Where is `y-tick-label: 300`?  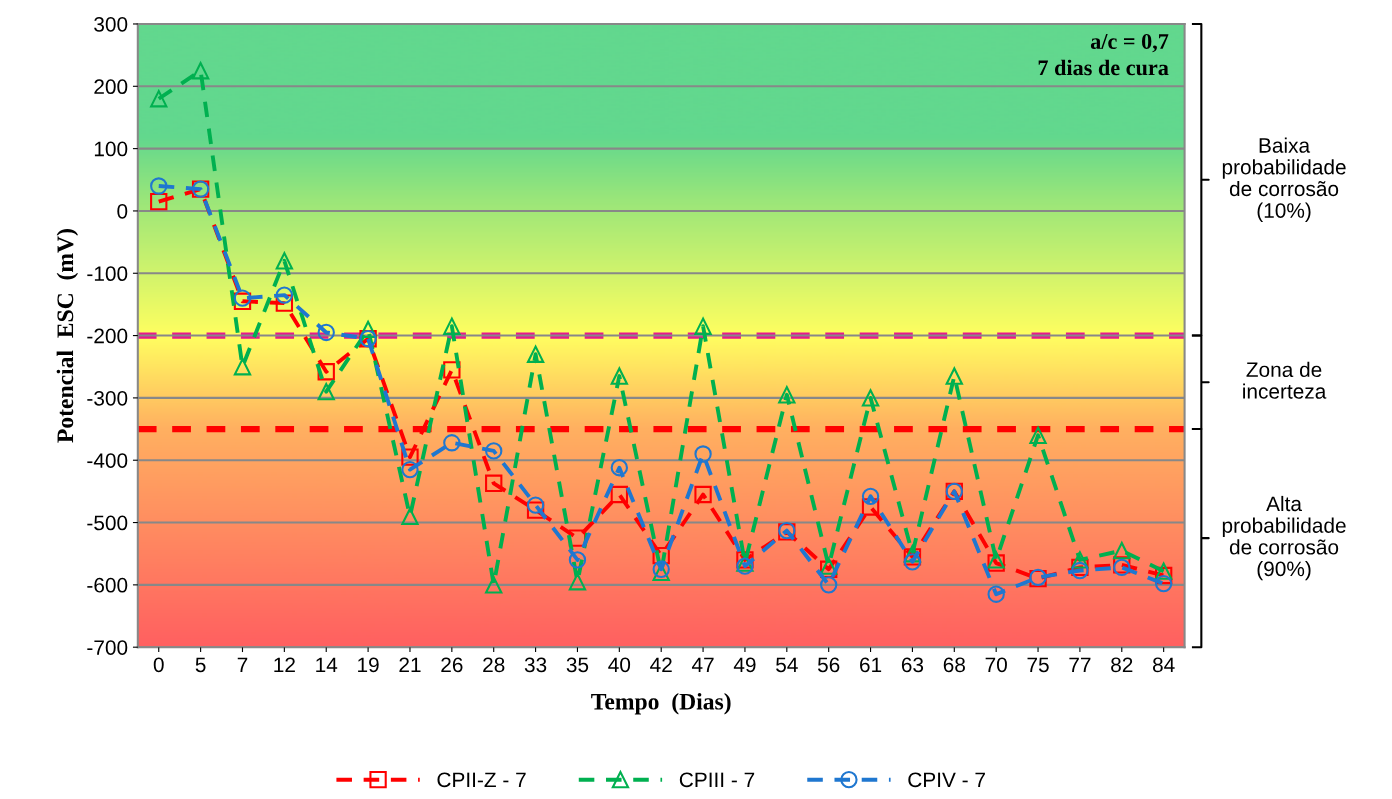
y-tick-label: 300 is located at coordinates (111, 24).